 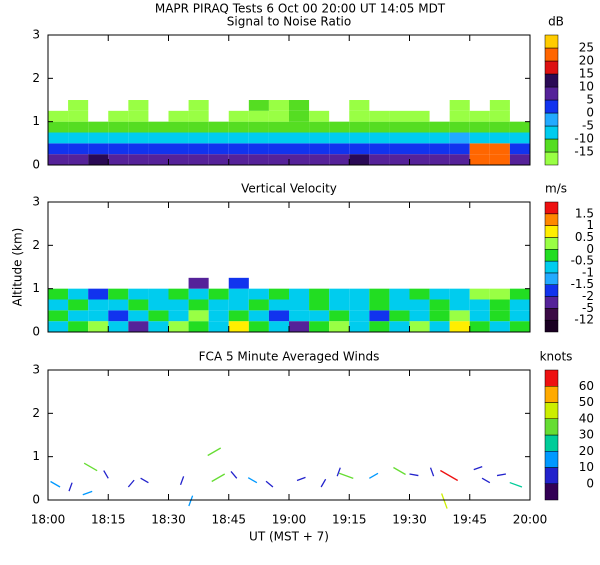 What do you see at coordinates (584, 213) in the screenshot?
I see `colorbar-label: 1.5` at bounding box center [584, 213].